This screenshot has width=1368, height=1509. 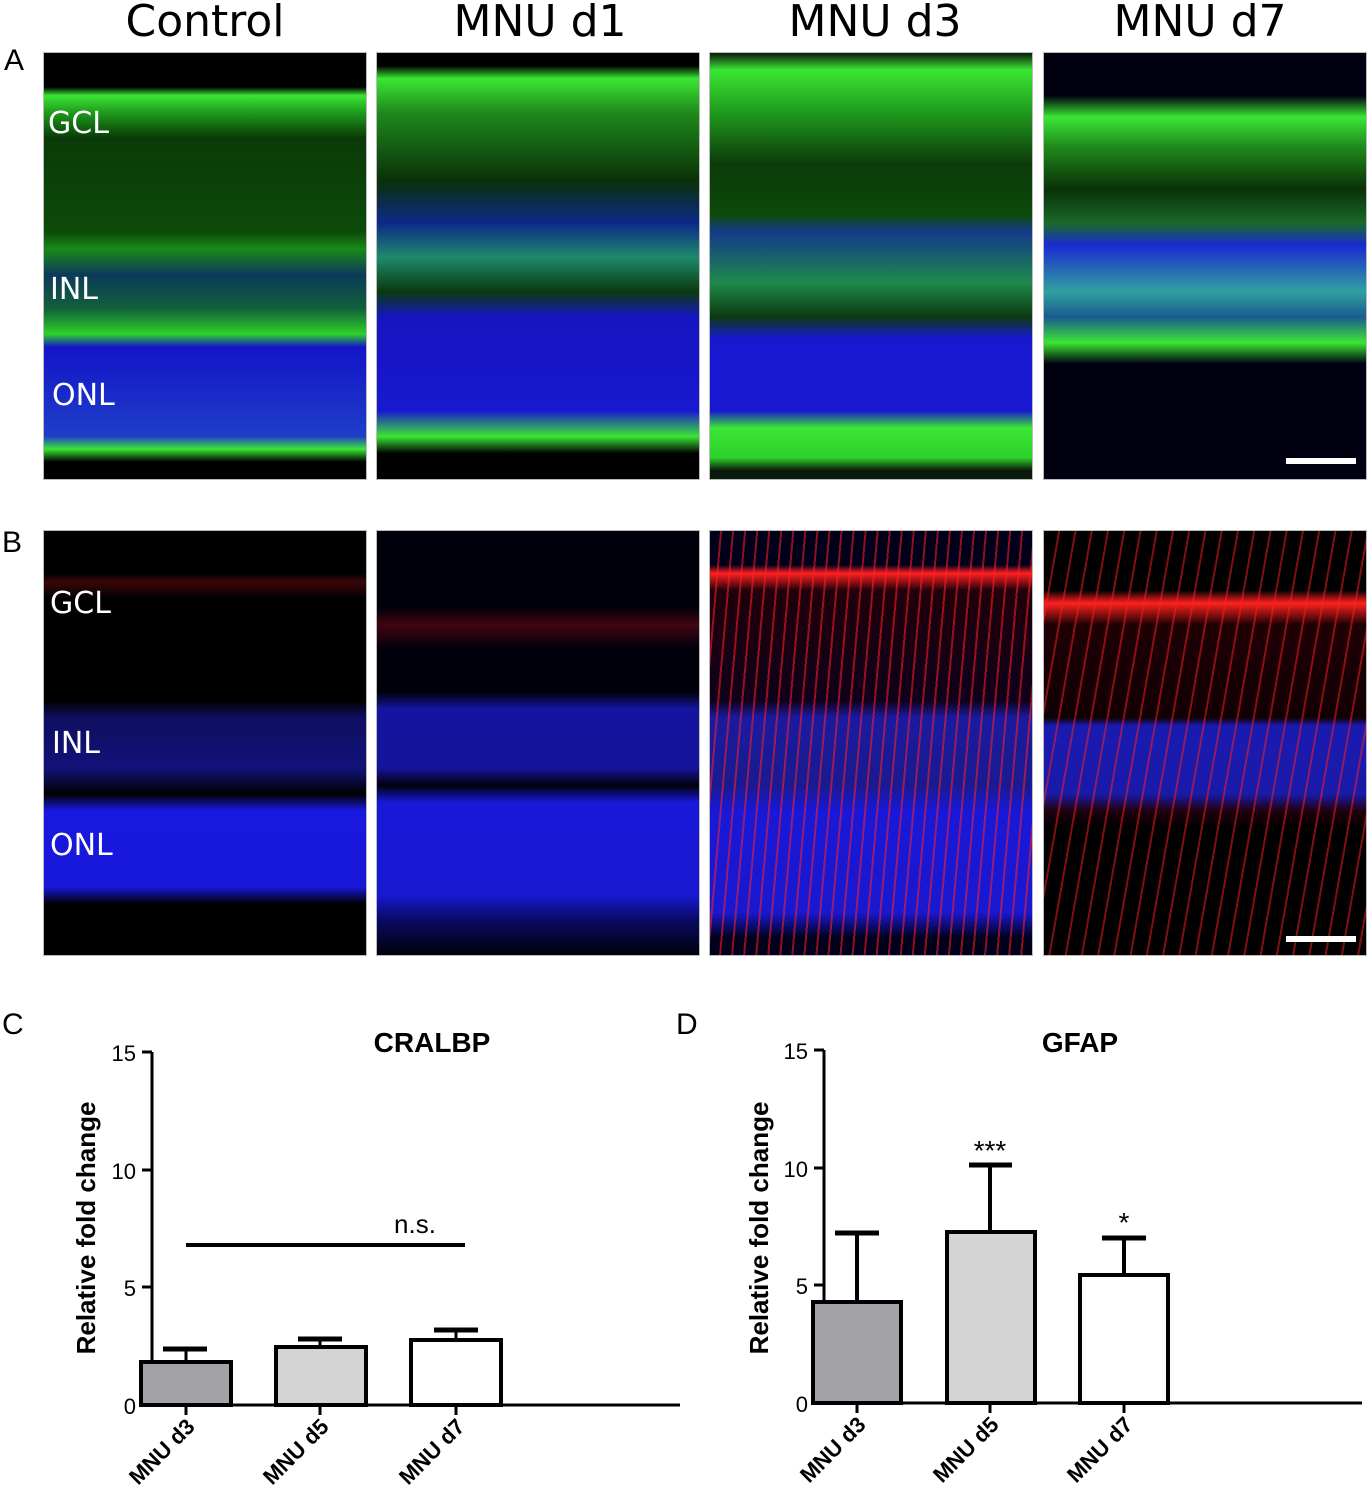 I want to click on chart-d-xlabel-mnu-d3: MNU d3, so click(x=833, y=1450).